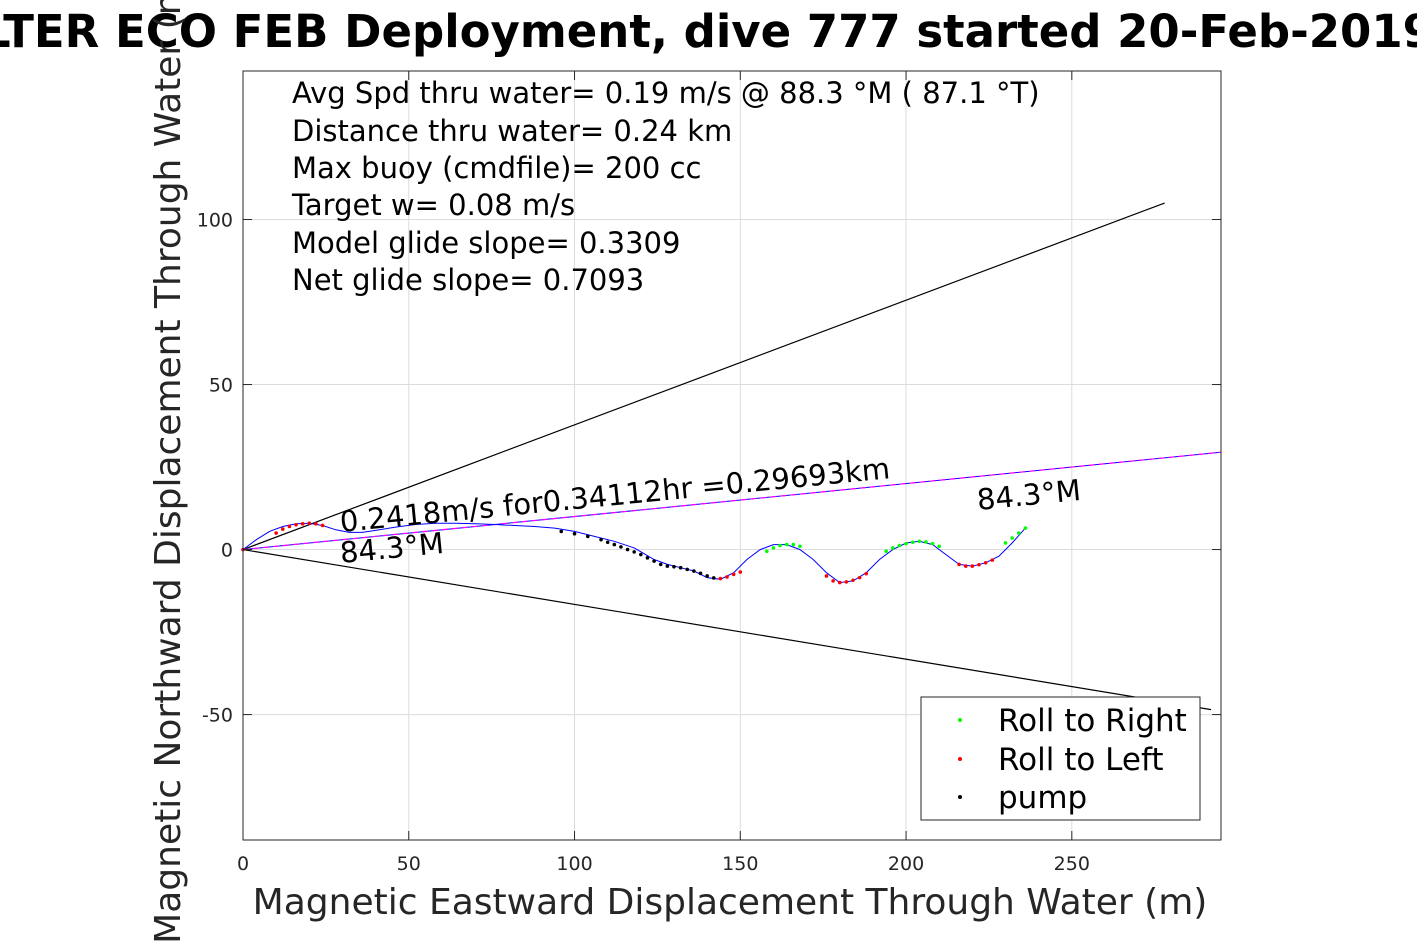  What do you see at coordinates (574, 864) in the screenshot?
I see `x-tick-label: 100` at bounding box center [574, 864].